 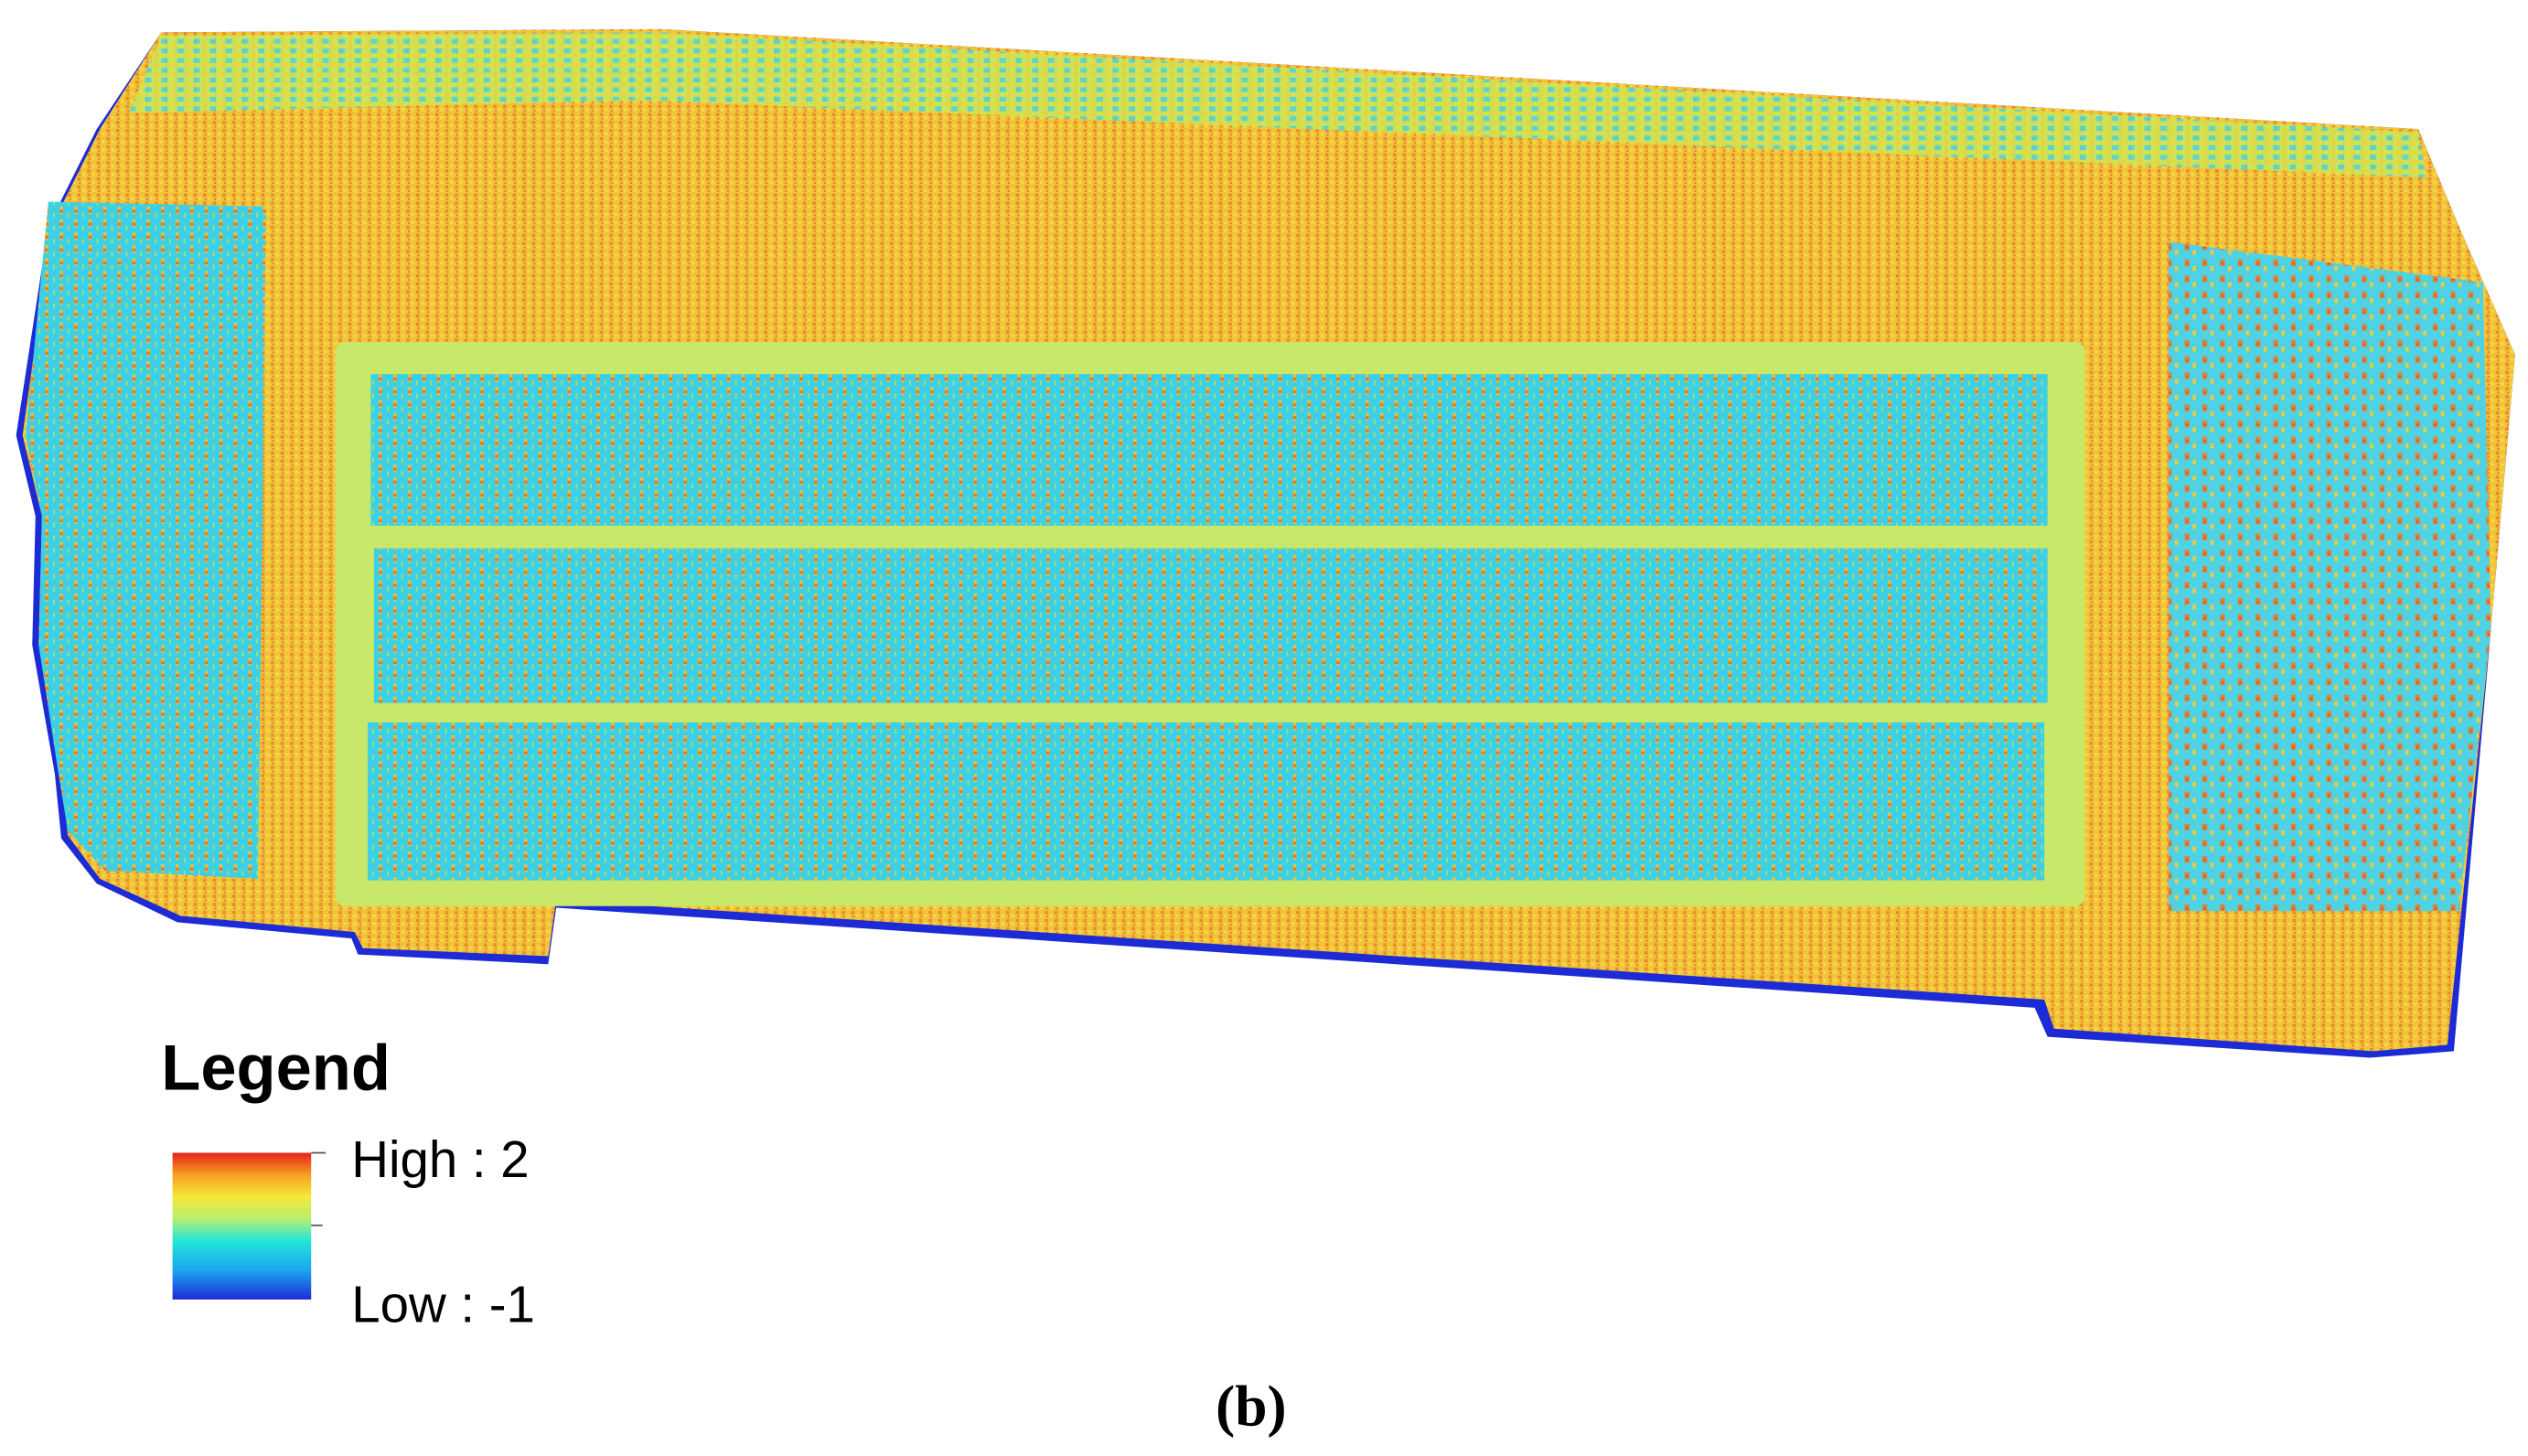 What do you see at coordinates (1251, 1405) in the screenshot?
I see `figure-caption: (b)` at bounding box center [1251, 1405].